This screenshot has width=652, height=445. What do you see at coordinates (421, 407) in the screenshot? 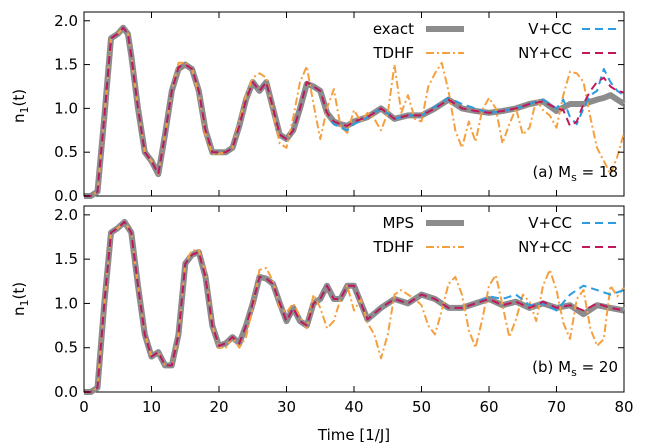
I see `x-tick-label: 50` at bounding box center [421, 407].